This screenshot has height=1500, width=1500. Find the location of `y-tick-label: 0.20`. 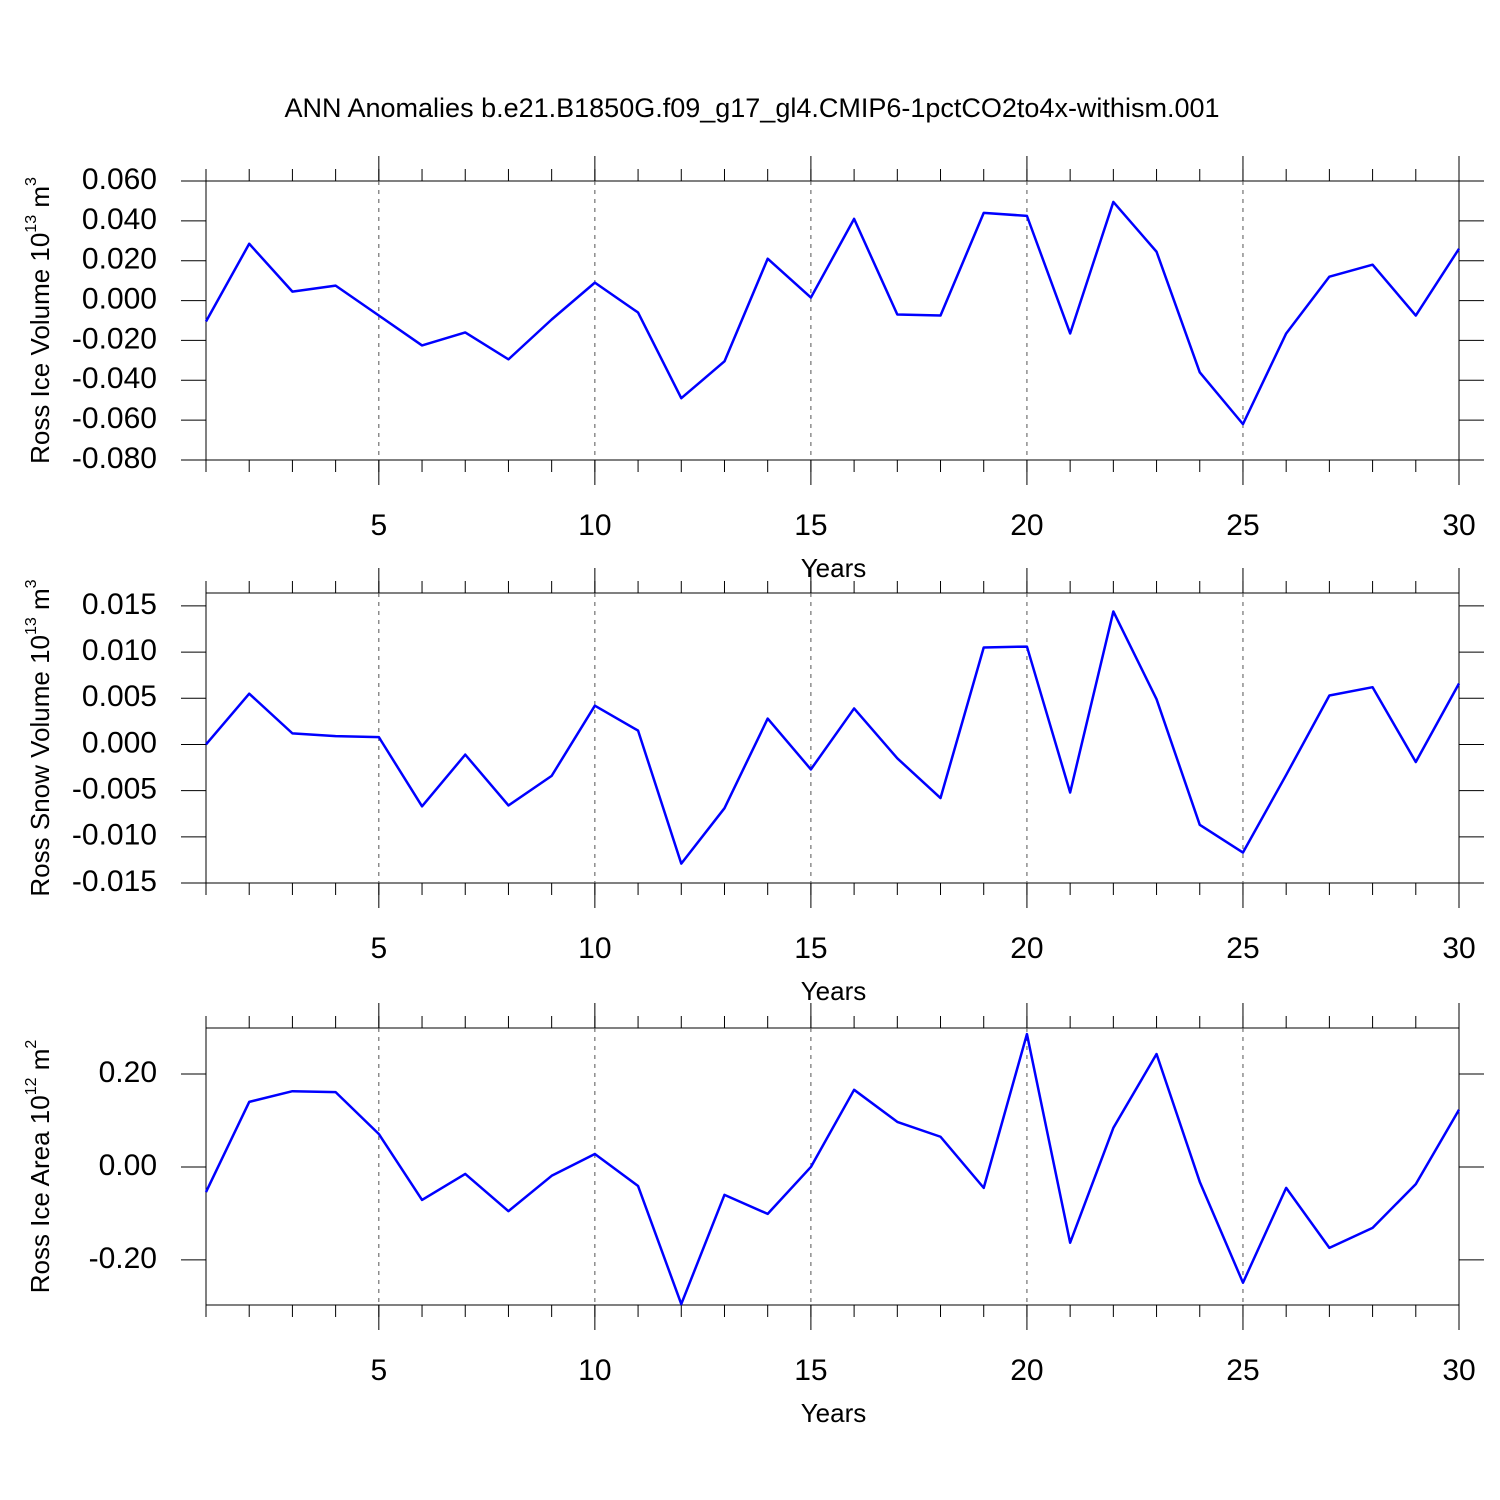

y-tick-label: 0.20 is located at coordinates (128, 1072).